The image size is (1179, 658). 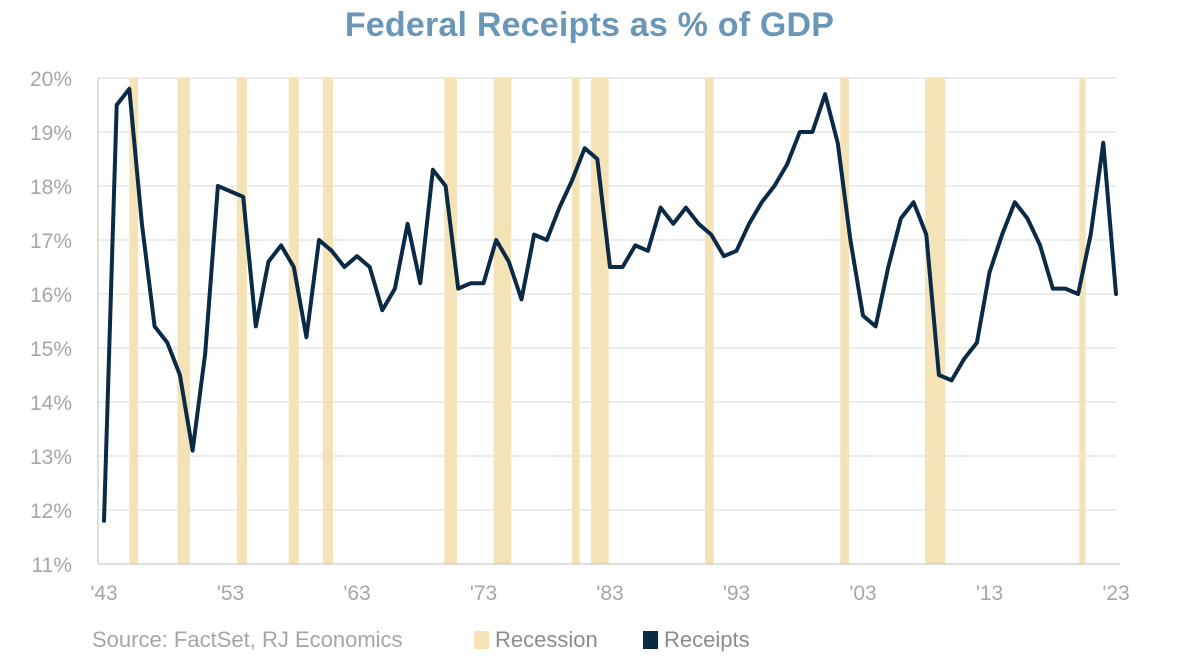 I want to click on legend-item-recession: Recession, so click(x=536, y=640).